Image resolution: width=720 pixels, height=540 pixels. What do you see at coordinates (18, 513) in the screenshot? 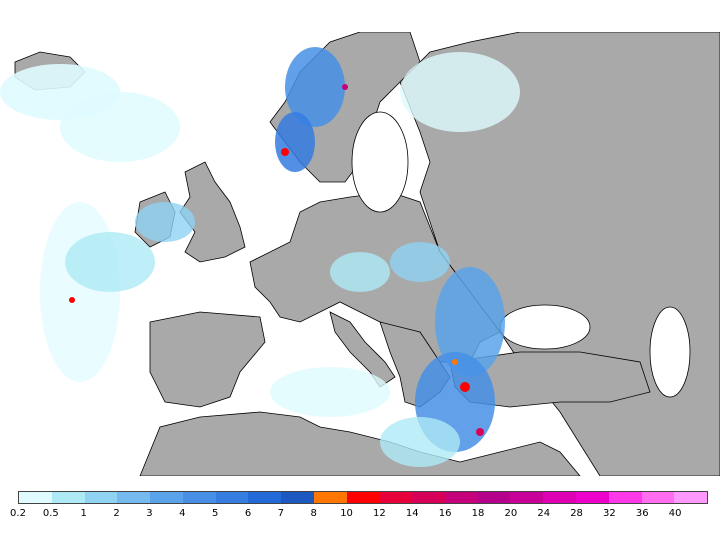
I see `legend-label: 0.2` at bounding box center [18, 513].